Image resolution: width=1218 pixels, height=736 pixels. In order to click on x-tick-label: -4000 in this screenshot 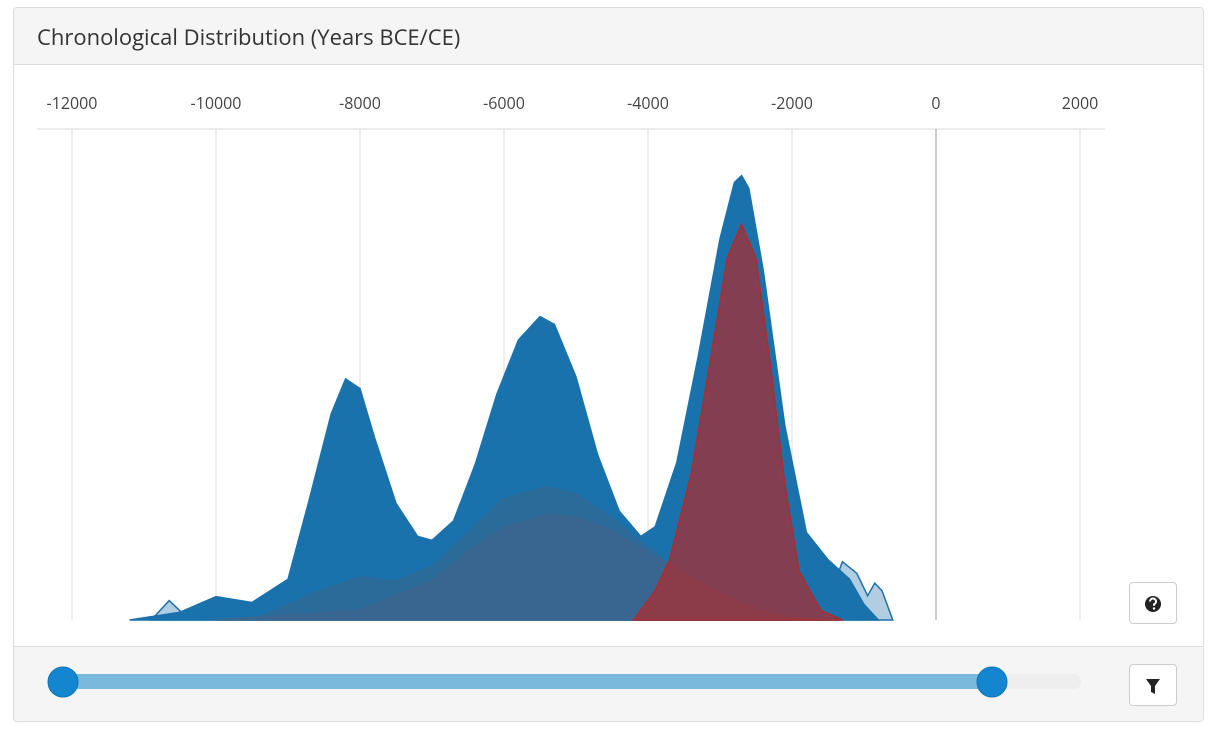, I will do `click(648, 103)`.